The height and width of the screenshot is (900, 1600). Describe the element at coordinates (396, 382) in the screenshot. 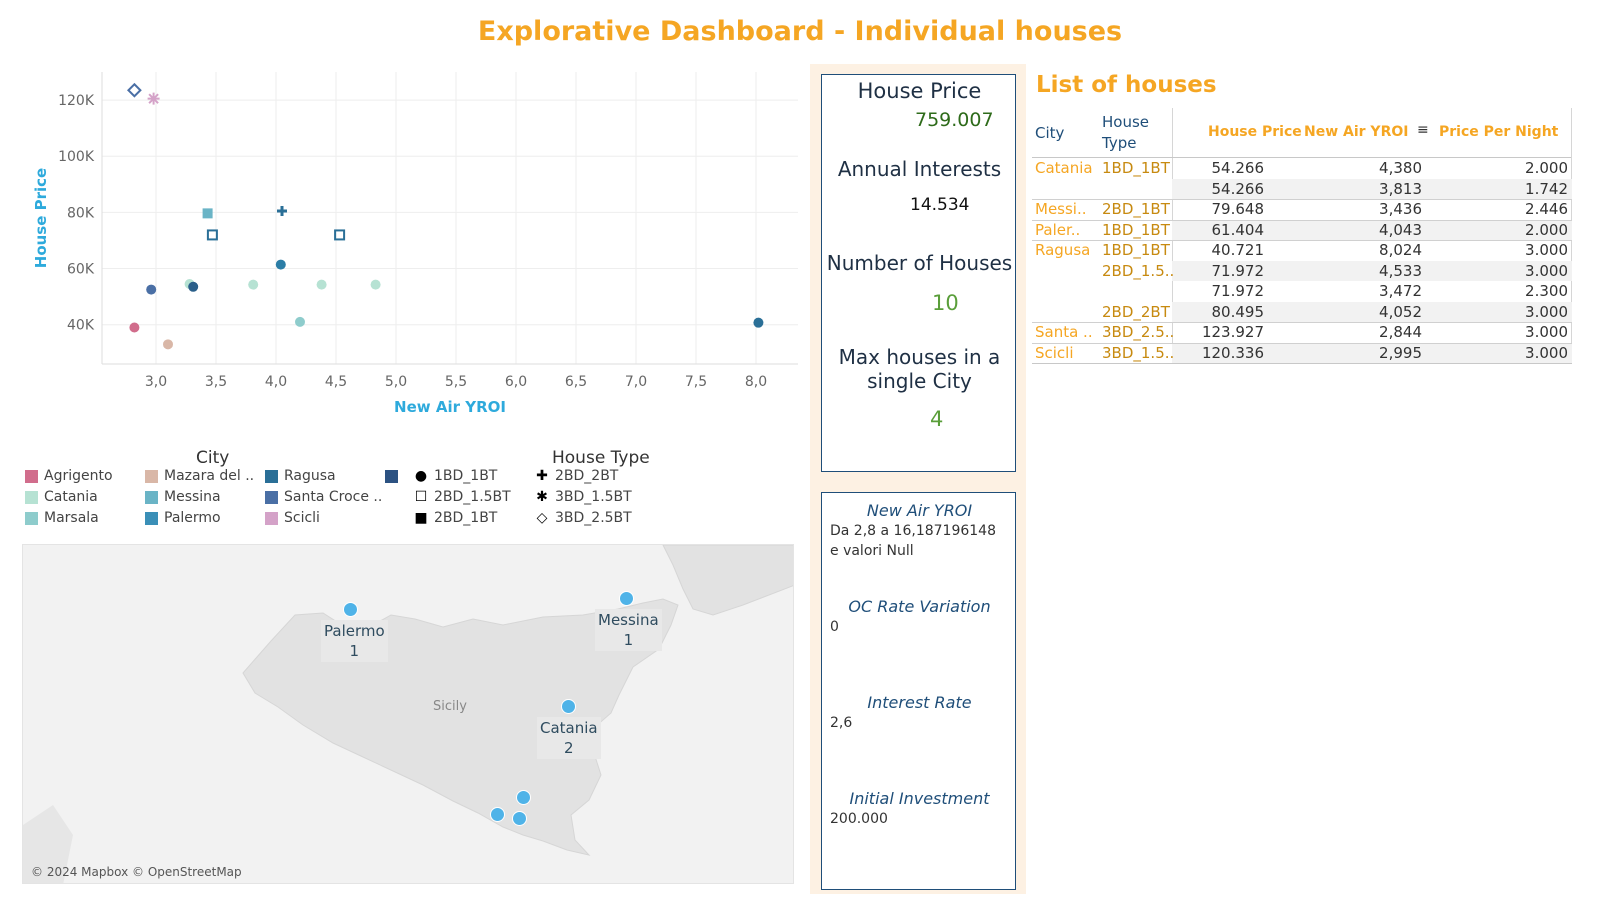

I see `x-tick-label: 5,0` at that location.